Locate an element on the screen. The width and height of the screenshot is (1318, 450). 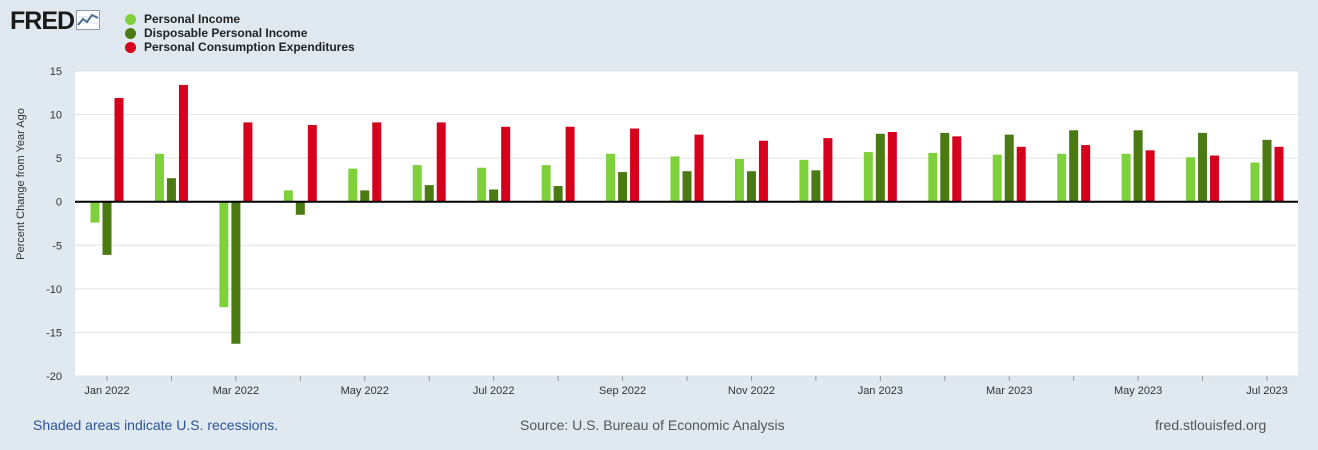
y-tick-label: 10 is located at coordinates (56, 116).